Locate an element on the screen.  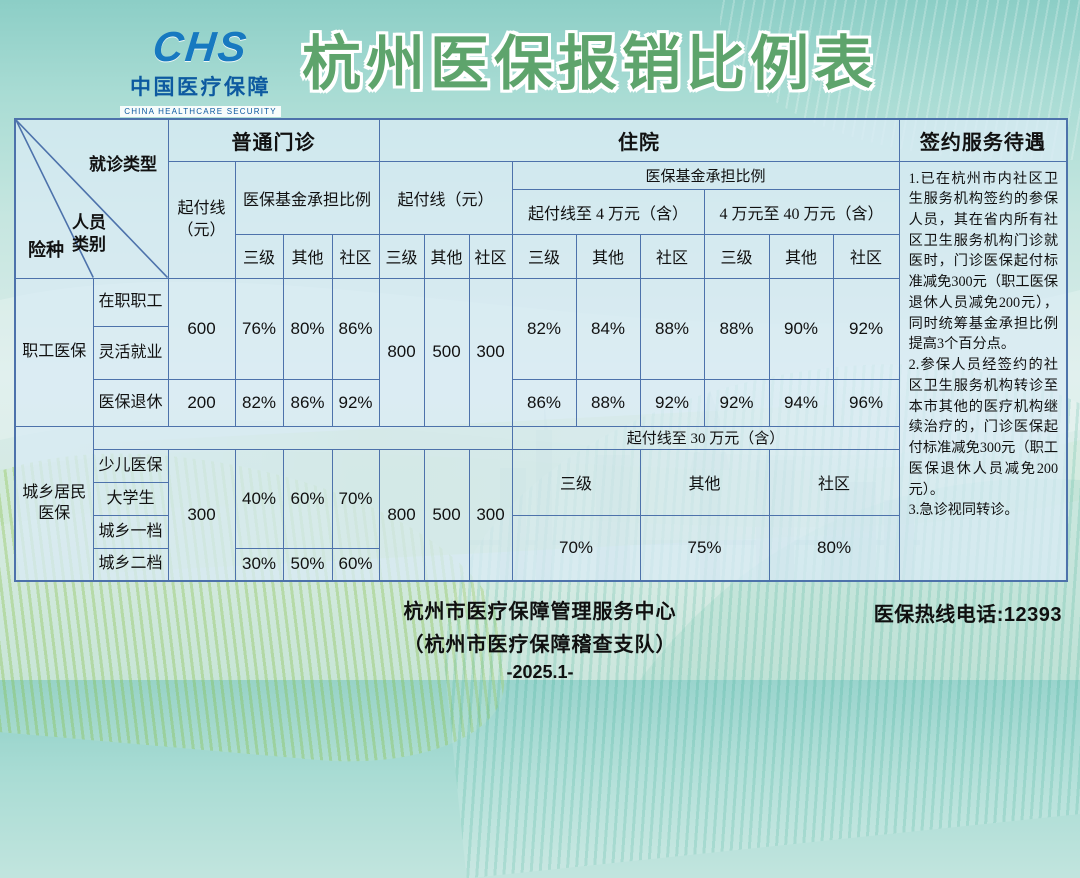
cell-retired-tier4w-grade3: 86% is located at coordinates (544, 402).